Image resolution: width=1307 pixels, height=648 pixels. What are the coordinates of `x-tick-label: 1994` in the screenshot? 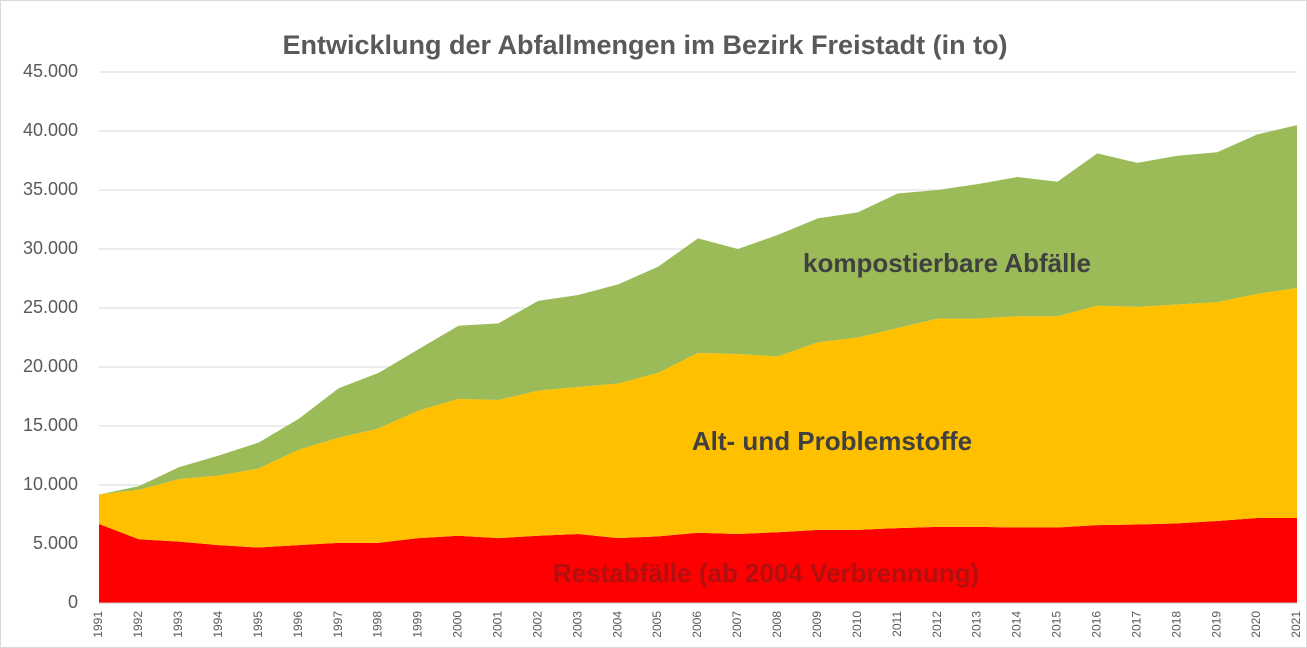 It's located at (218, 624).